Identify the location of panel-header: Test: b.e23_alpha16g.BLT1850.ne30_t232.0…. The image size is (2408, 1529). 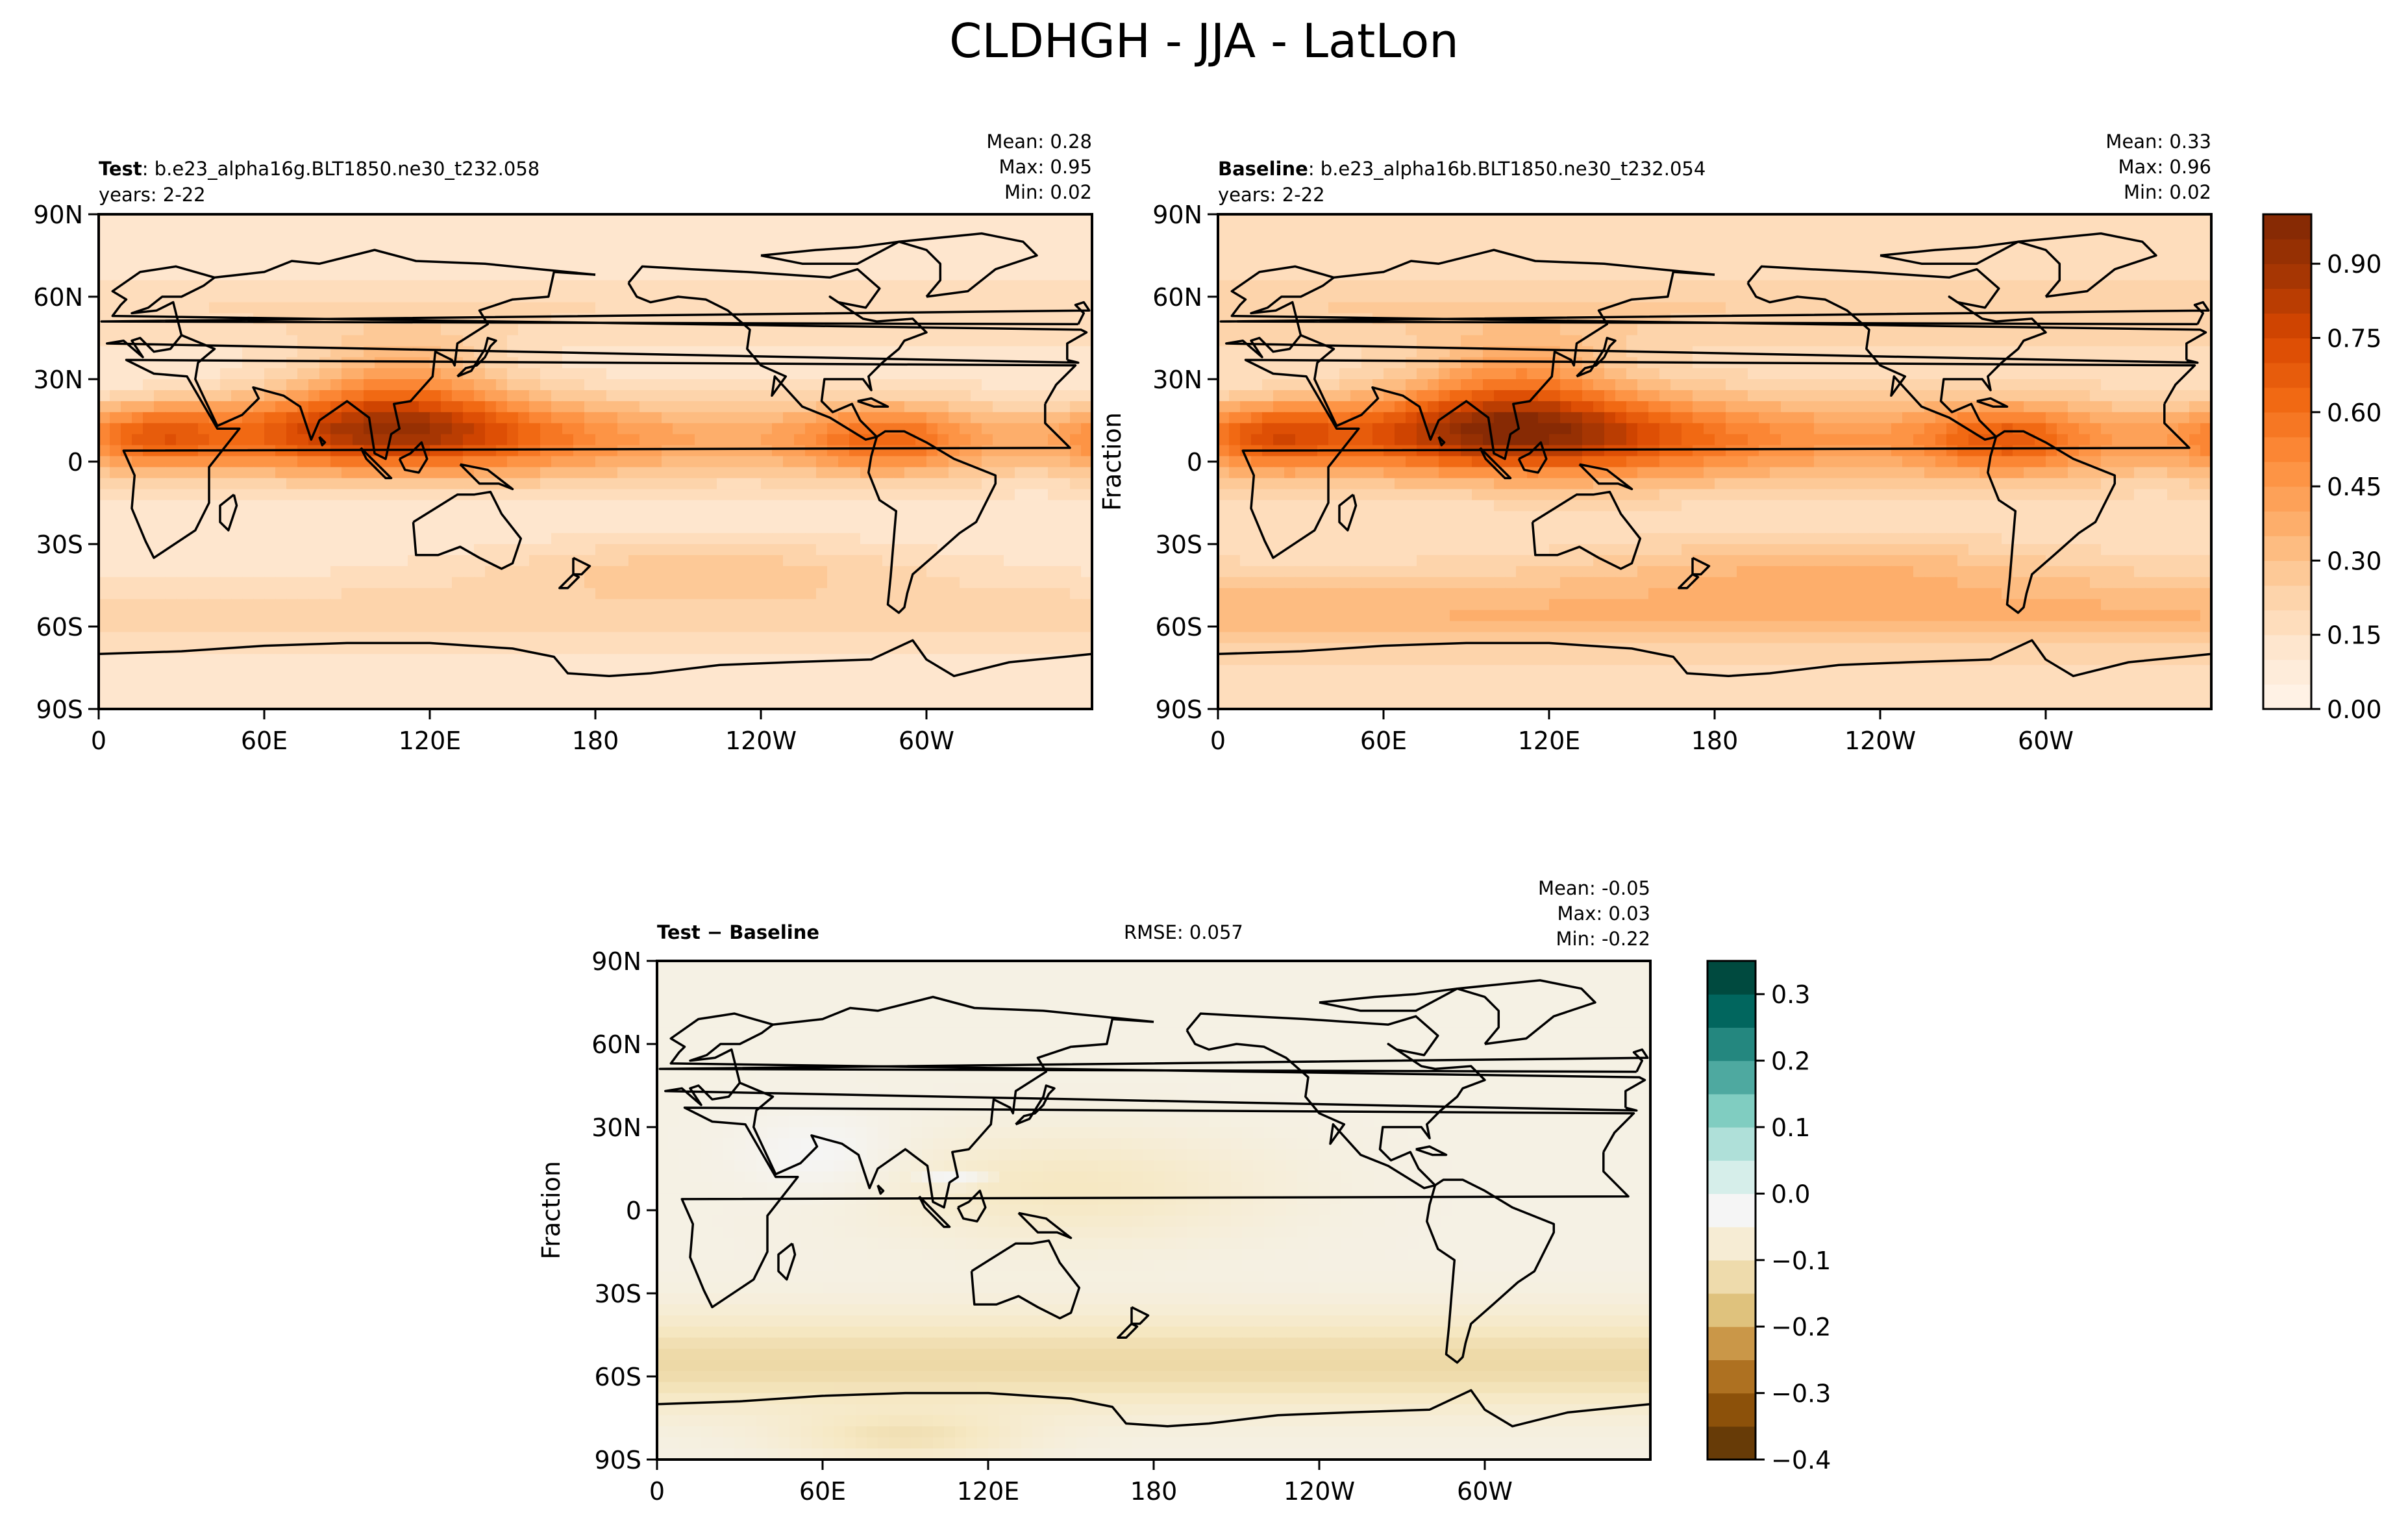
(595, 169).